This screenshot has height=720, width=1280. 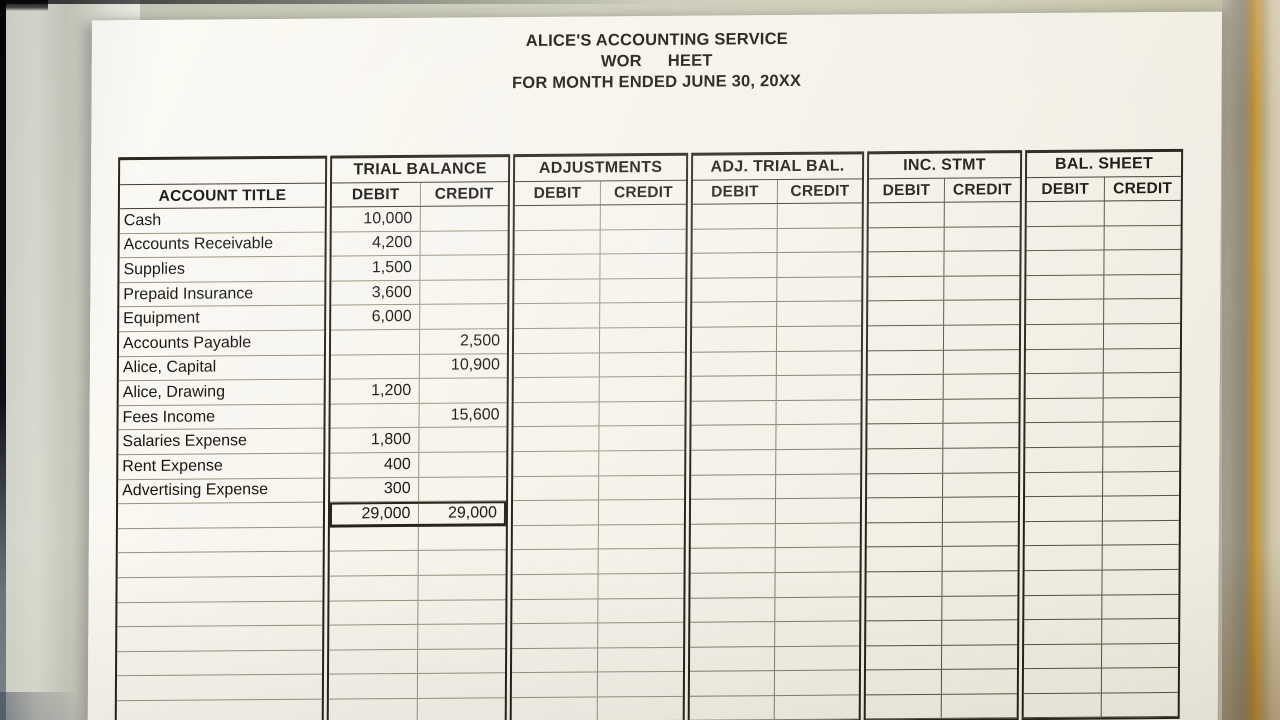 What do you see at coordinates (154, 269) in the screenshot?
I see `account-cell: Supplies` at bounding box center [154, 269].